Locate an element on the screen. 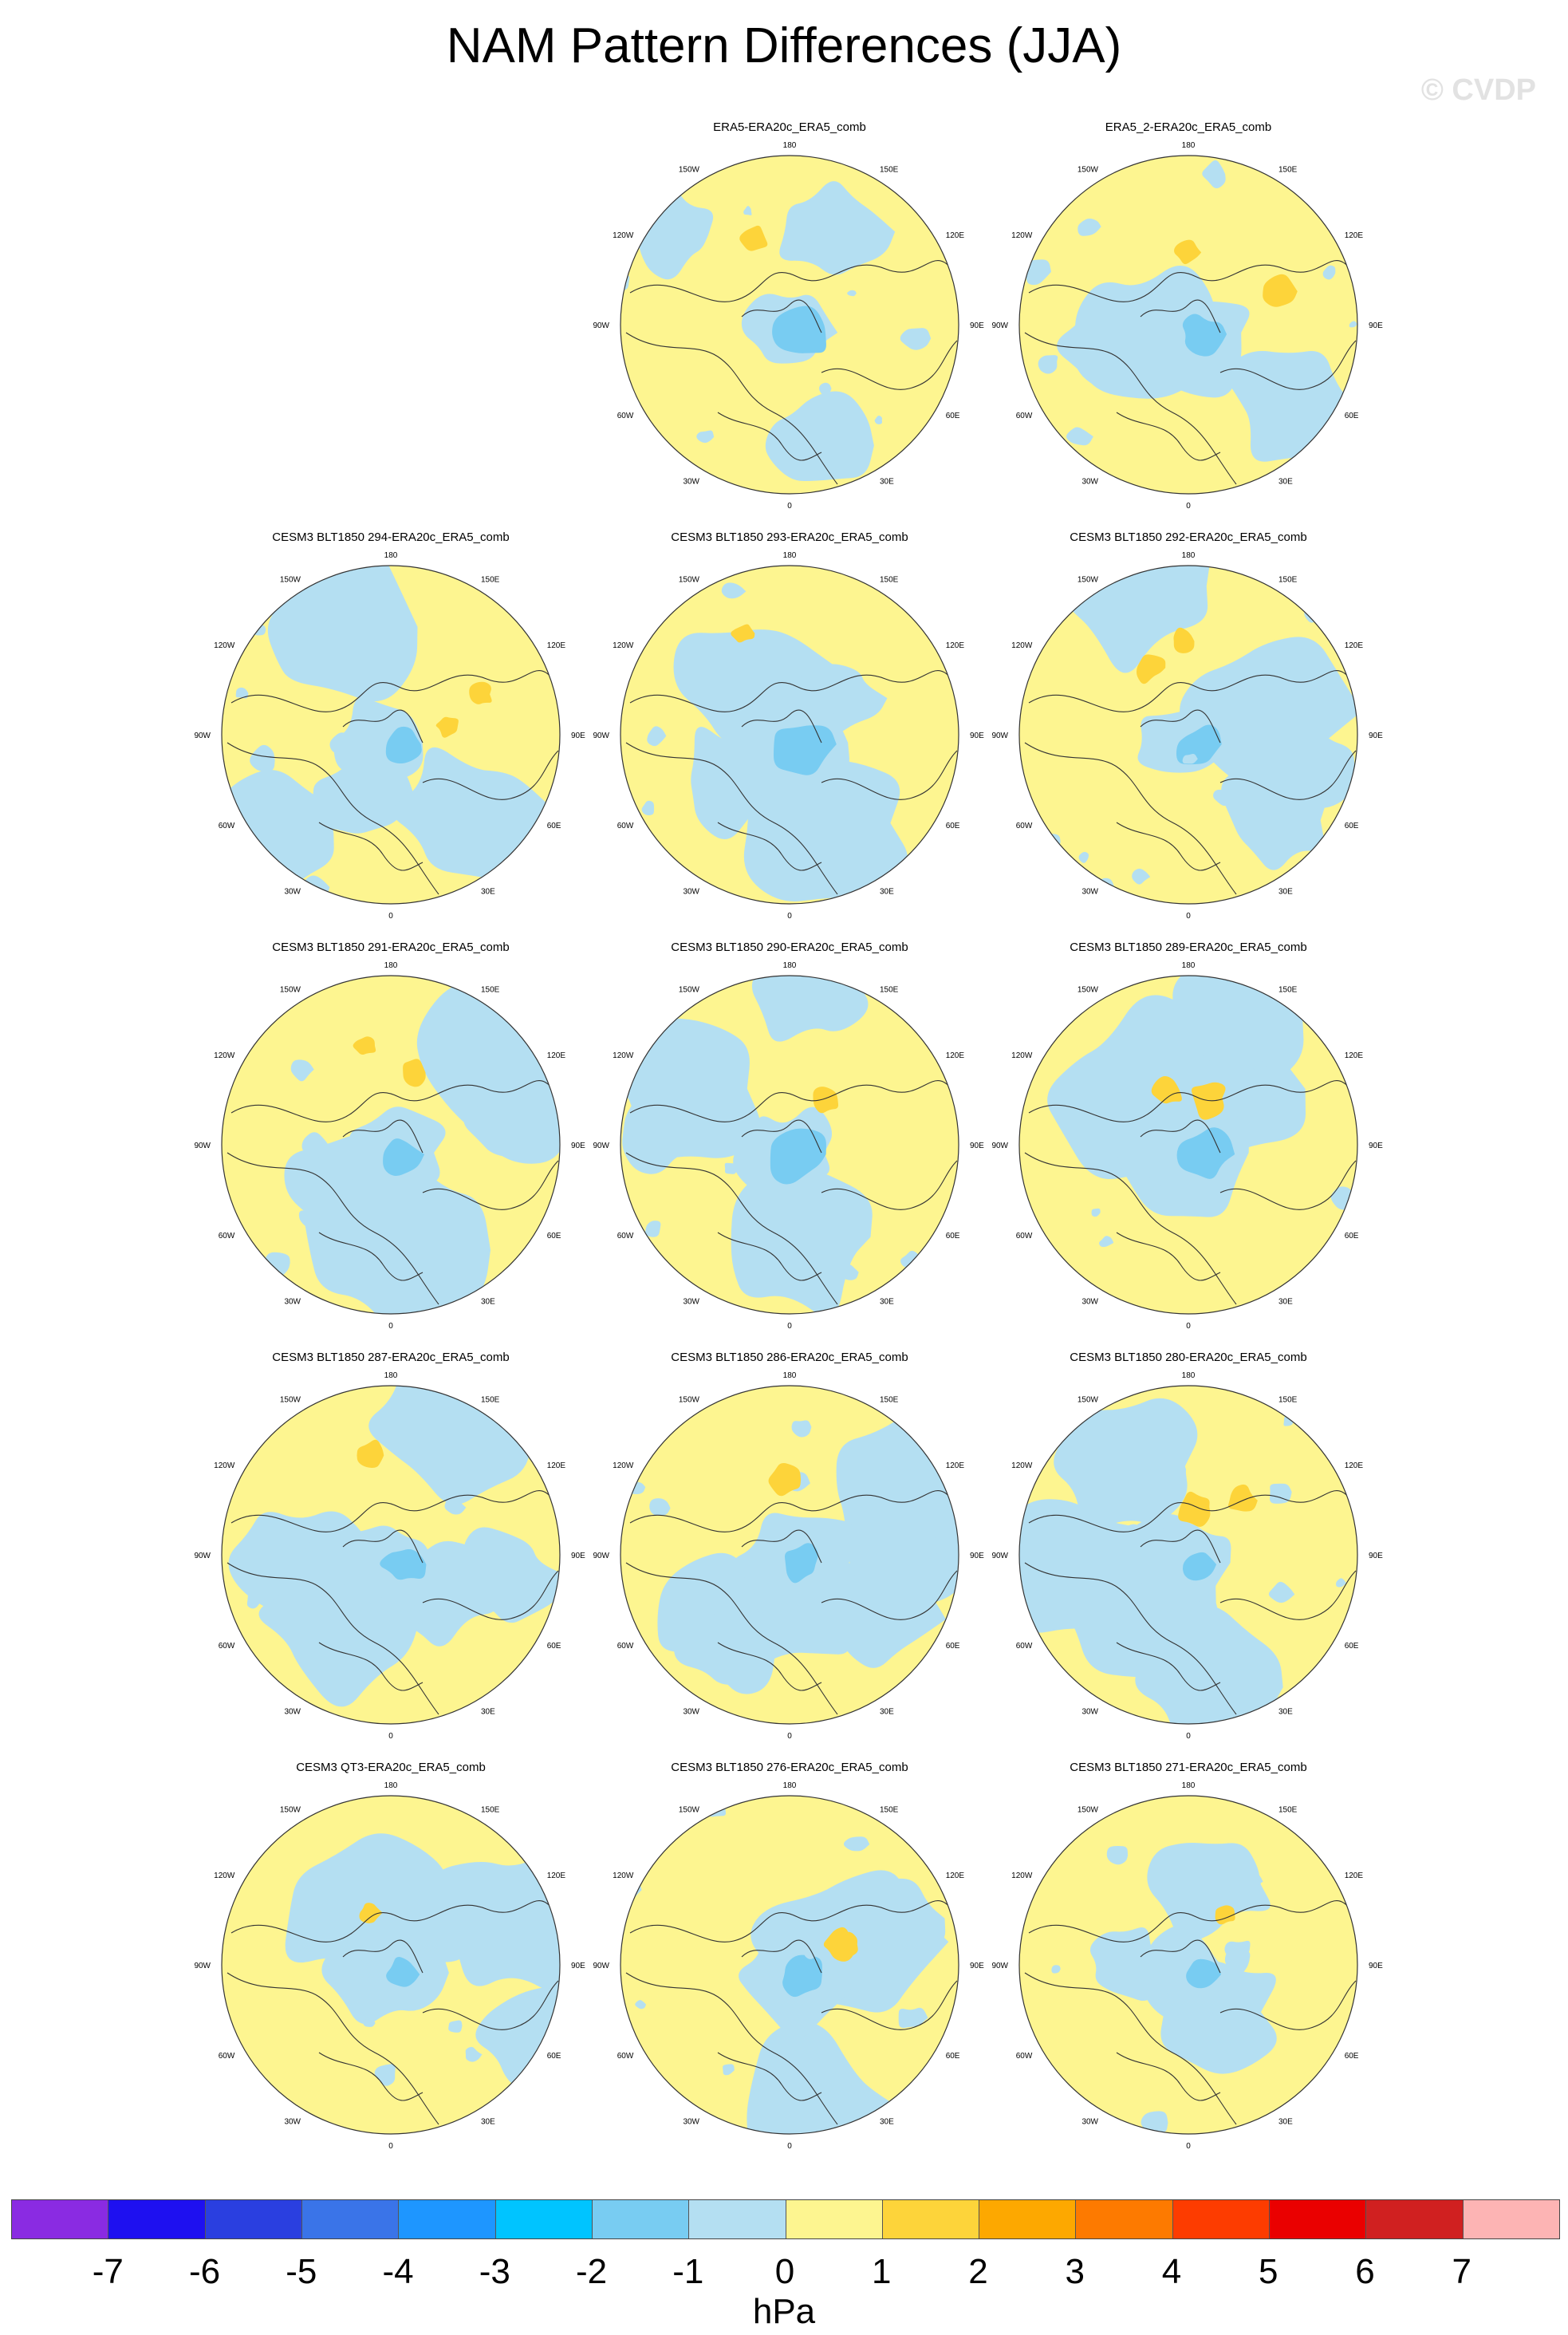 The height and width of the screenshot is (2335, 1568). longitude-label: 90E is located at coordinates (977, 736).